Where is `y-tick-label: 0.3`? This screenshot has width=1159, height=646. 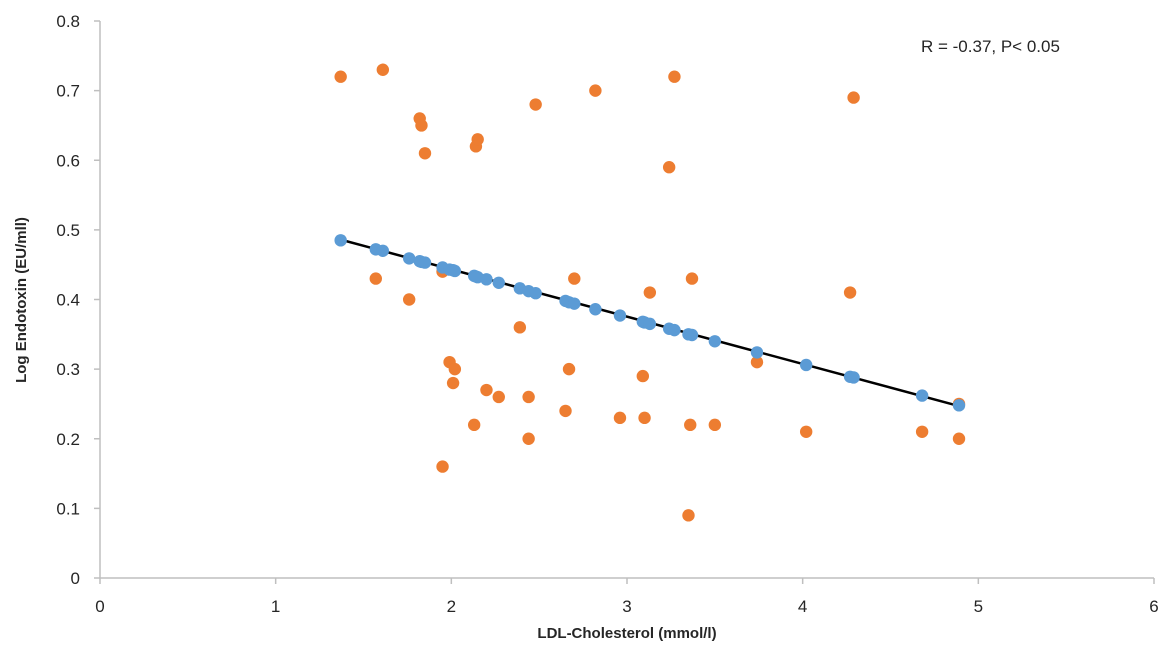
y-tick-label: 0.3 is located at coordinates (68, 369).